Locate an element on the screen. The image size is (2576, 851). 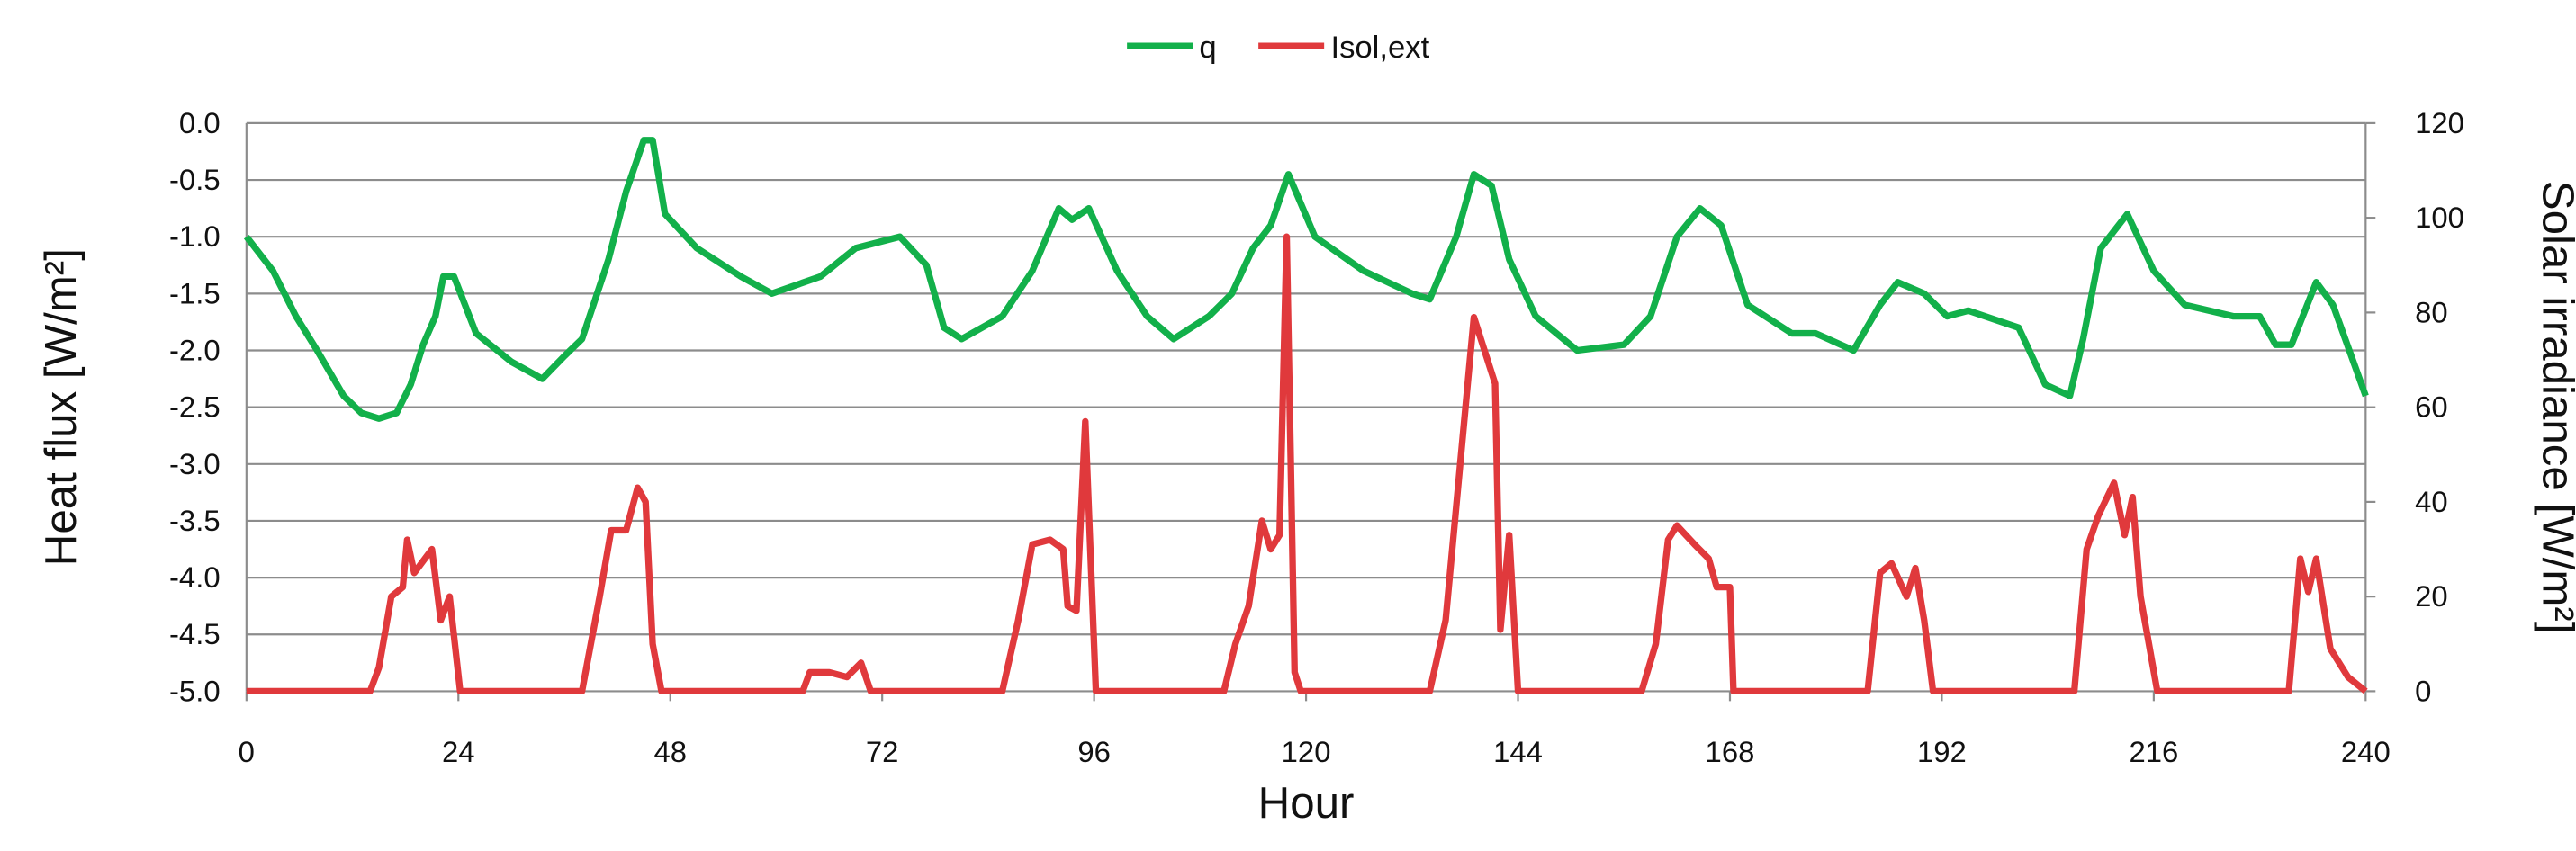
y-tick-label: -3.5 is located at coordinates (195, 520).